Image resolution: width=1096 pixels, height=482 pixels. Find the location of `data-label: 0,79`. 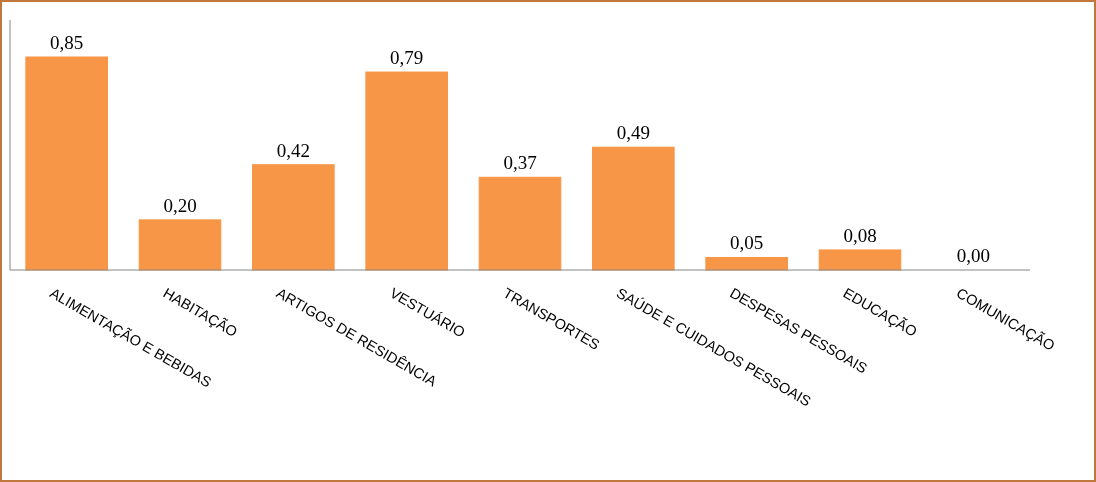

data-label: 0,79 is located at coordinates (407, 58).